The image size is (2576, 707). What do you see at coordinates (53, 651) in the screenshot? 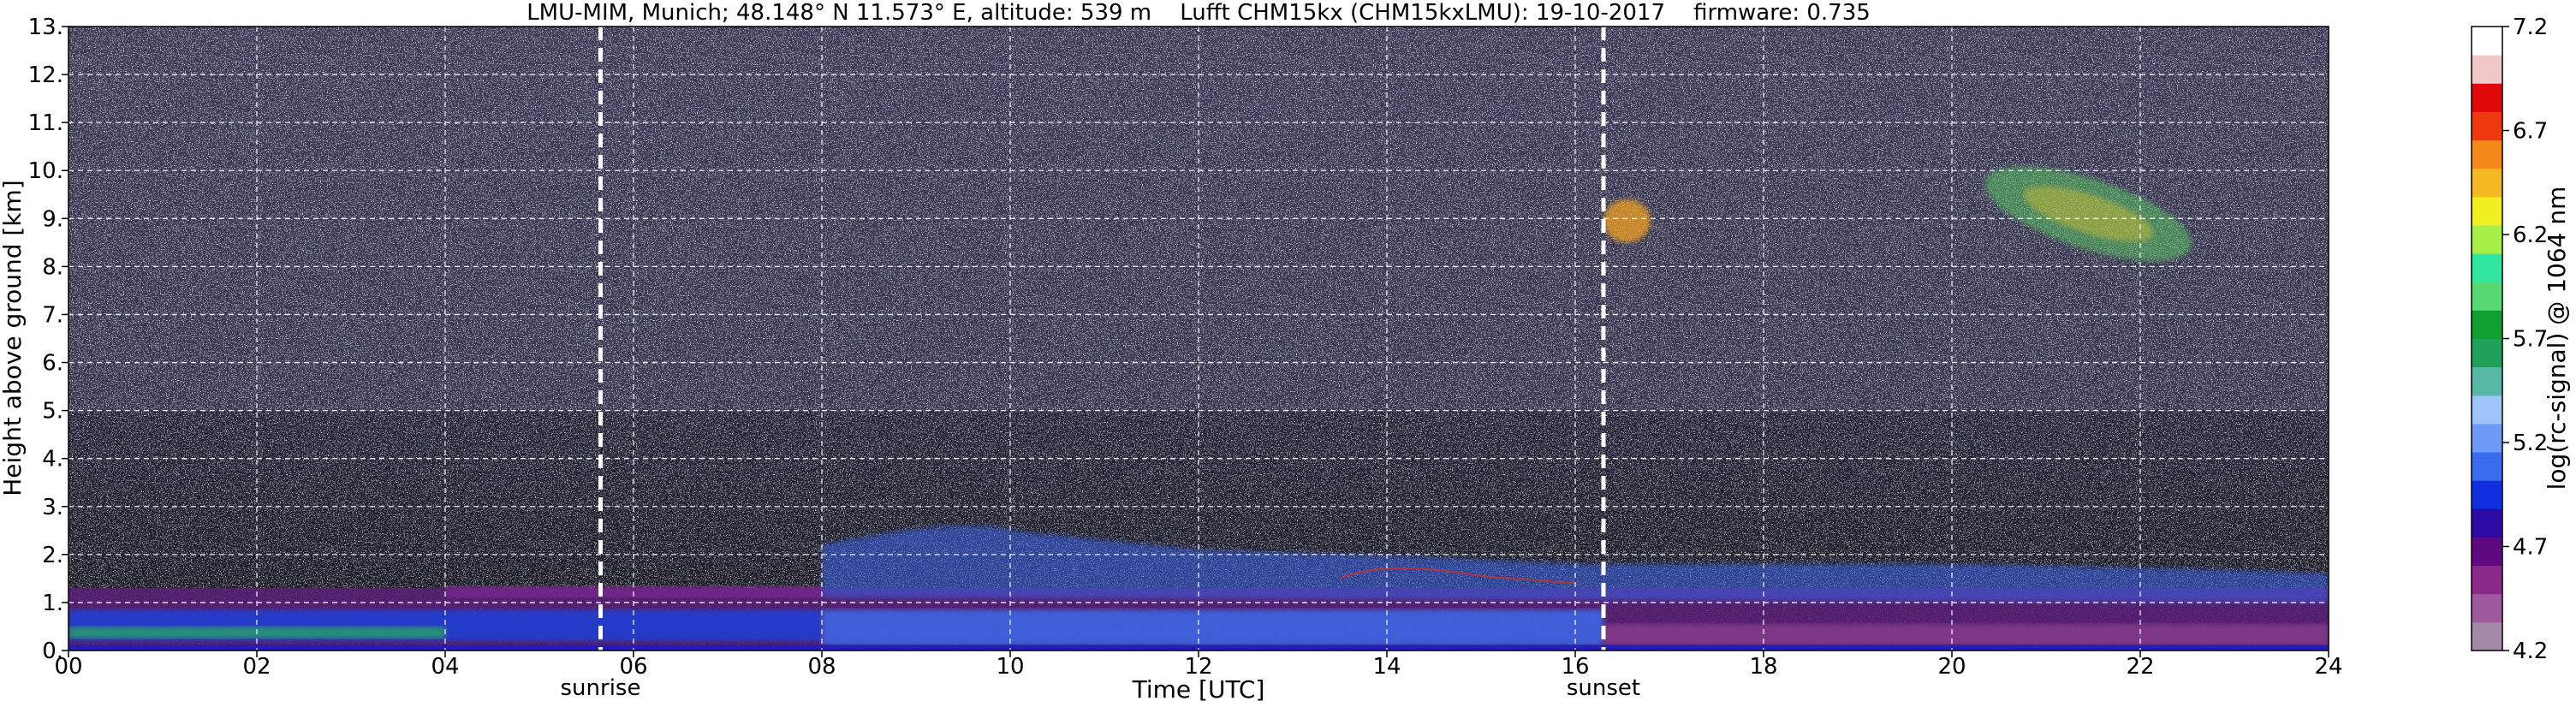
I see `y-tick-label: 0.` at bounding box center [53, 651].